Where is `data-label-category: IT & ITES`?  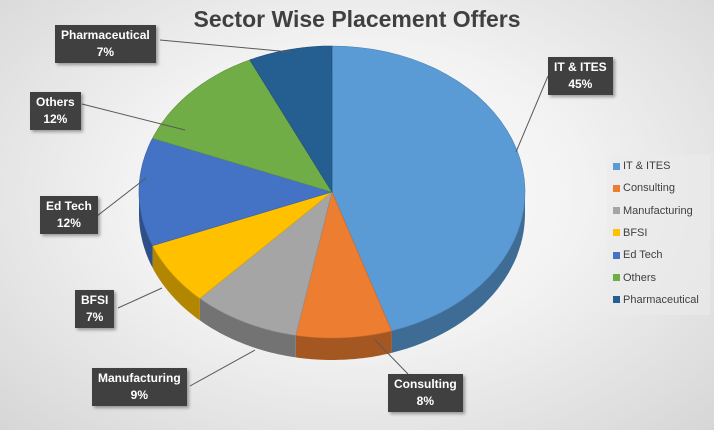
data-label-category: IT & ITES is located at coordinates (580, 67).